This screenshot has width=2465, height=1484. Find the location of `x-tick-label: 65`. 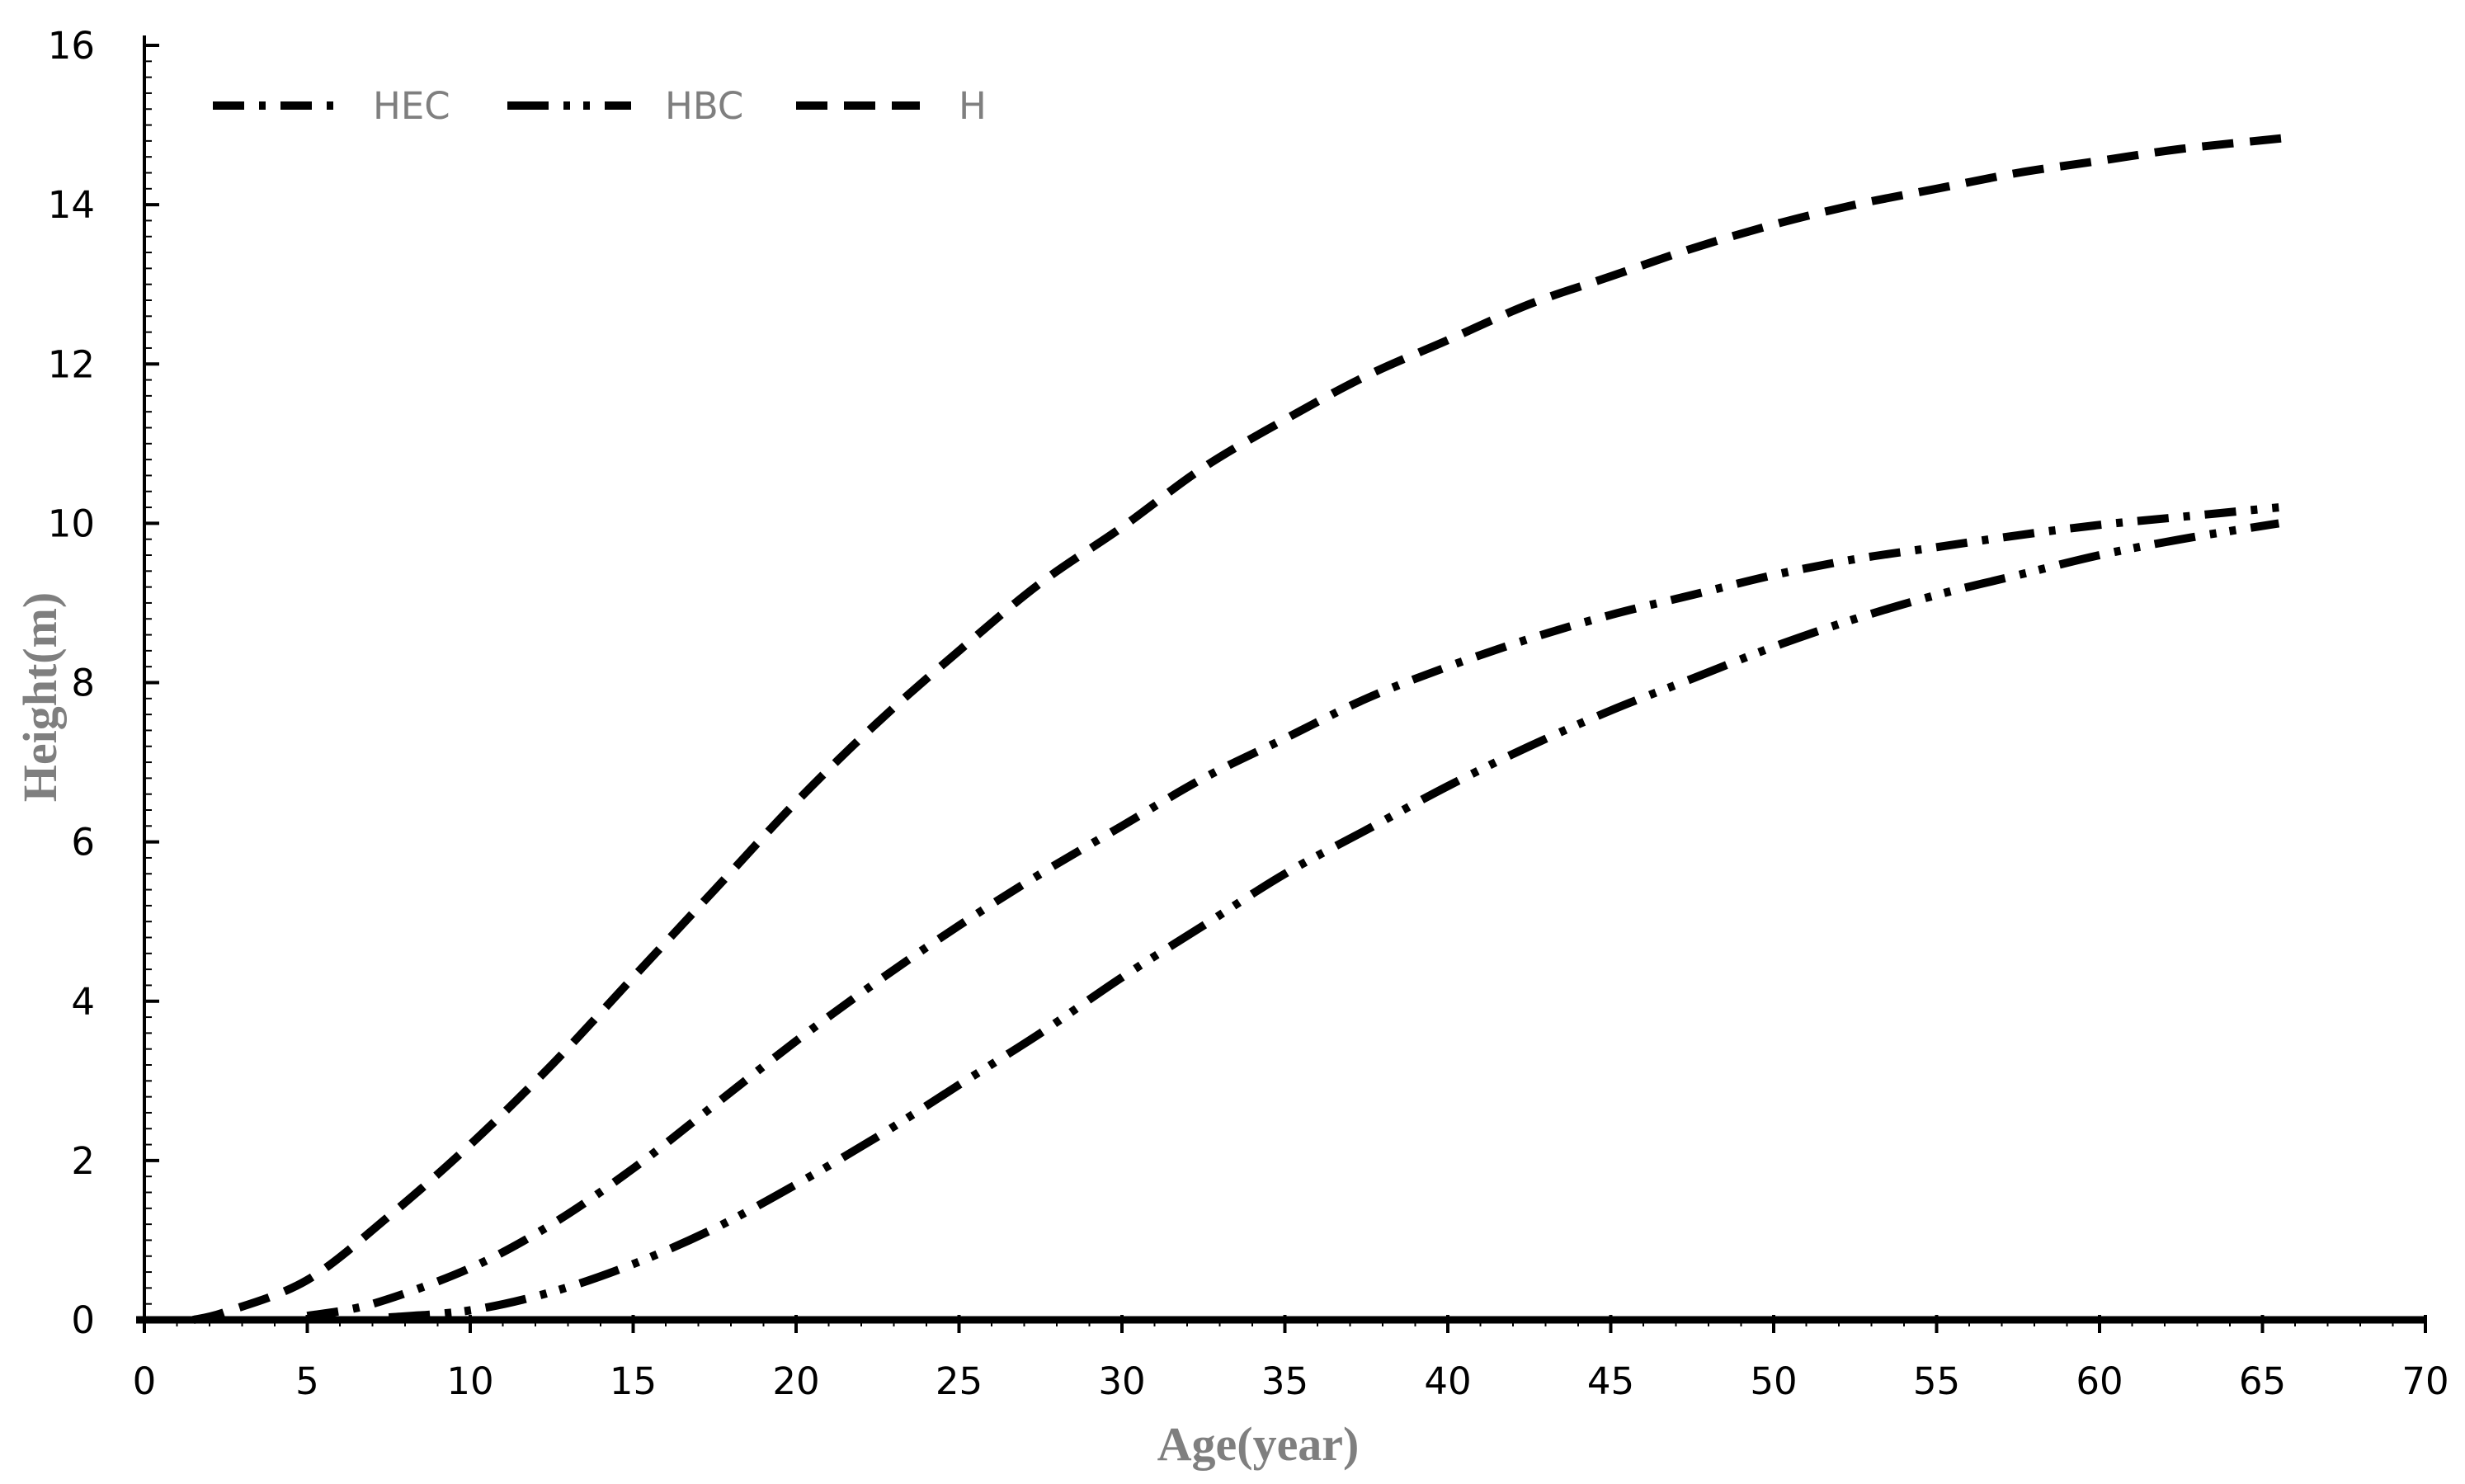

x-tick-label: 65 is located at coordinates (2262, 1381).